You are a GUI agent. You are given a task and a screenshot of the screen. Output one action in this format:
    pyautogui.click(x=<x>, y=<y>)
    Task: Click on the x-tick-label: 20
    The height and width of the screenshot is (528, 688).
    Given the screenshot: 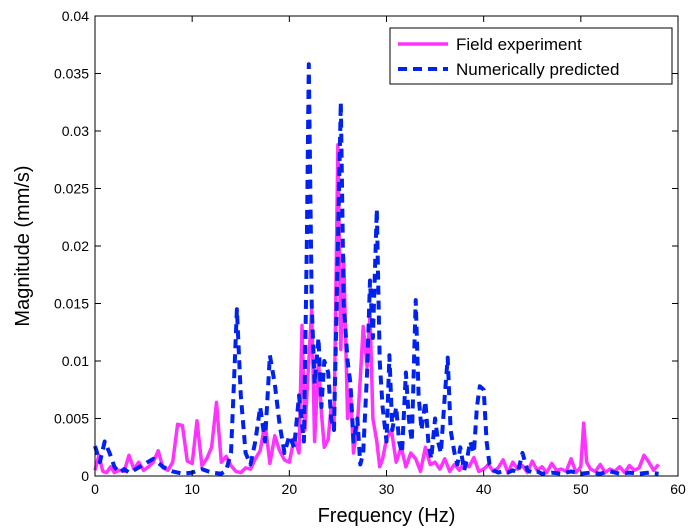 What is the action you would take?
    pyautogui.click(x=290, y=489)
    